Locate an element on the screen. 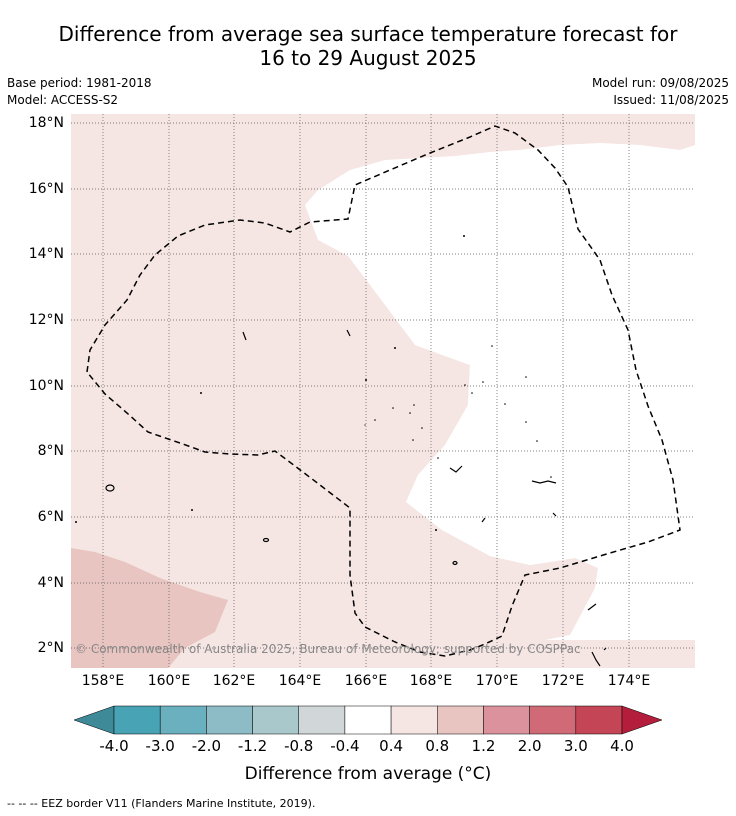  model-name: Model: ACCESS-S2 is located at coordinates (63, 100).